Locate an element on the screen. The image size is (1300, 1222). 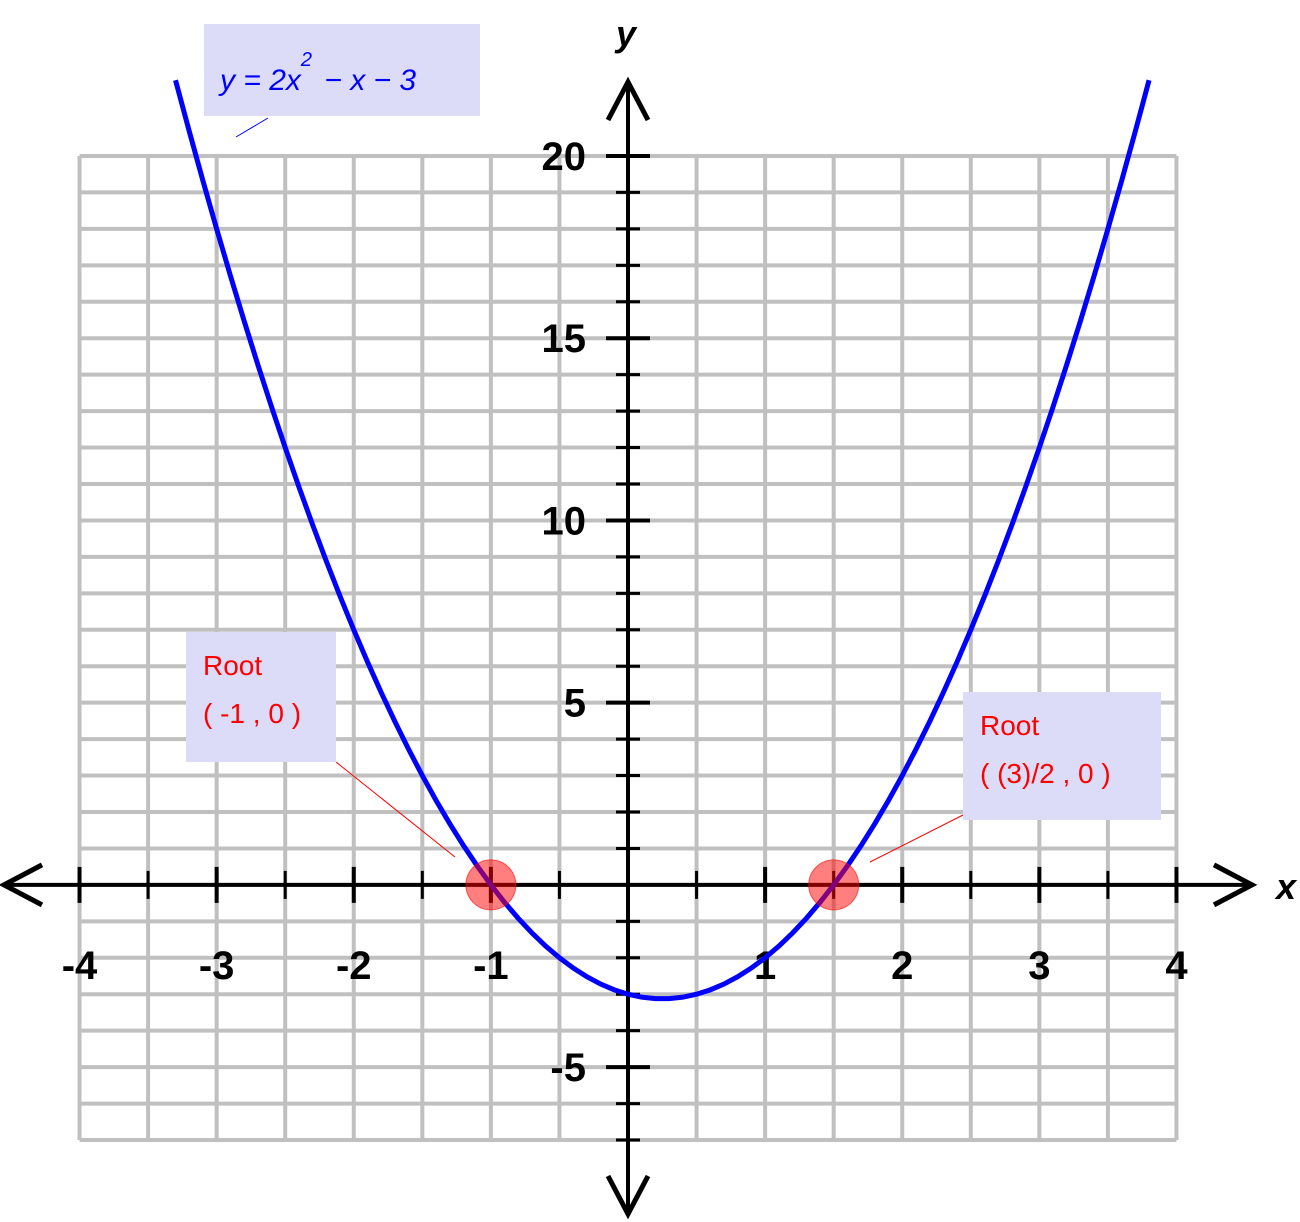
x-tick-label: -2 is located at coordinates (354, 966).